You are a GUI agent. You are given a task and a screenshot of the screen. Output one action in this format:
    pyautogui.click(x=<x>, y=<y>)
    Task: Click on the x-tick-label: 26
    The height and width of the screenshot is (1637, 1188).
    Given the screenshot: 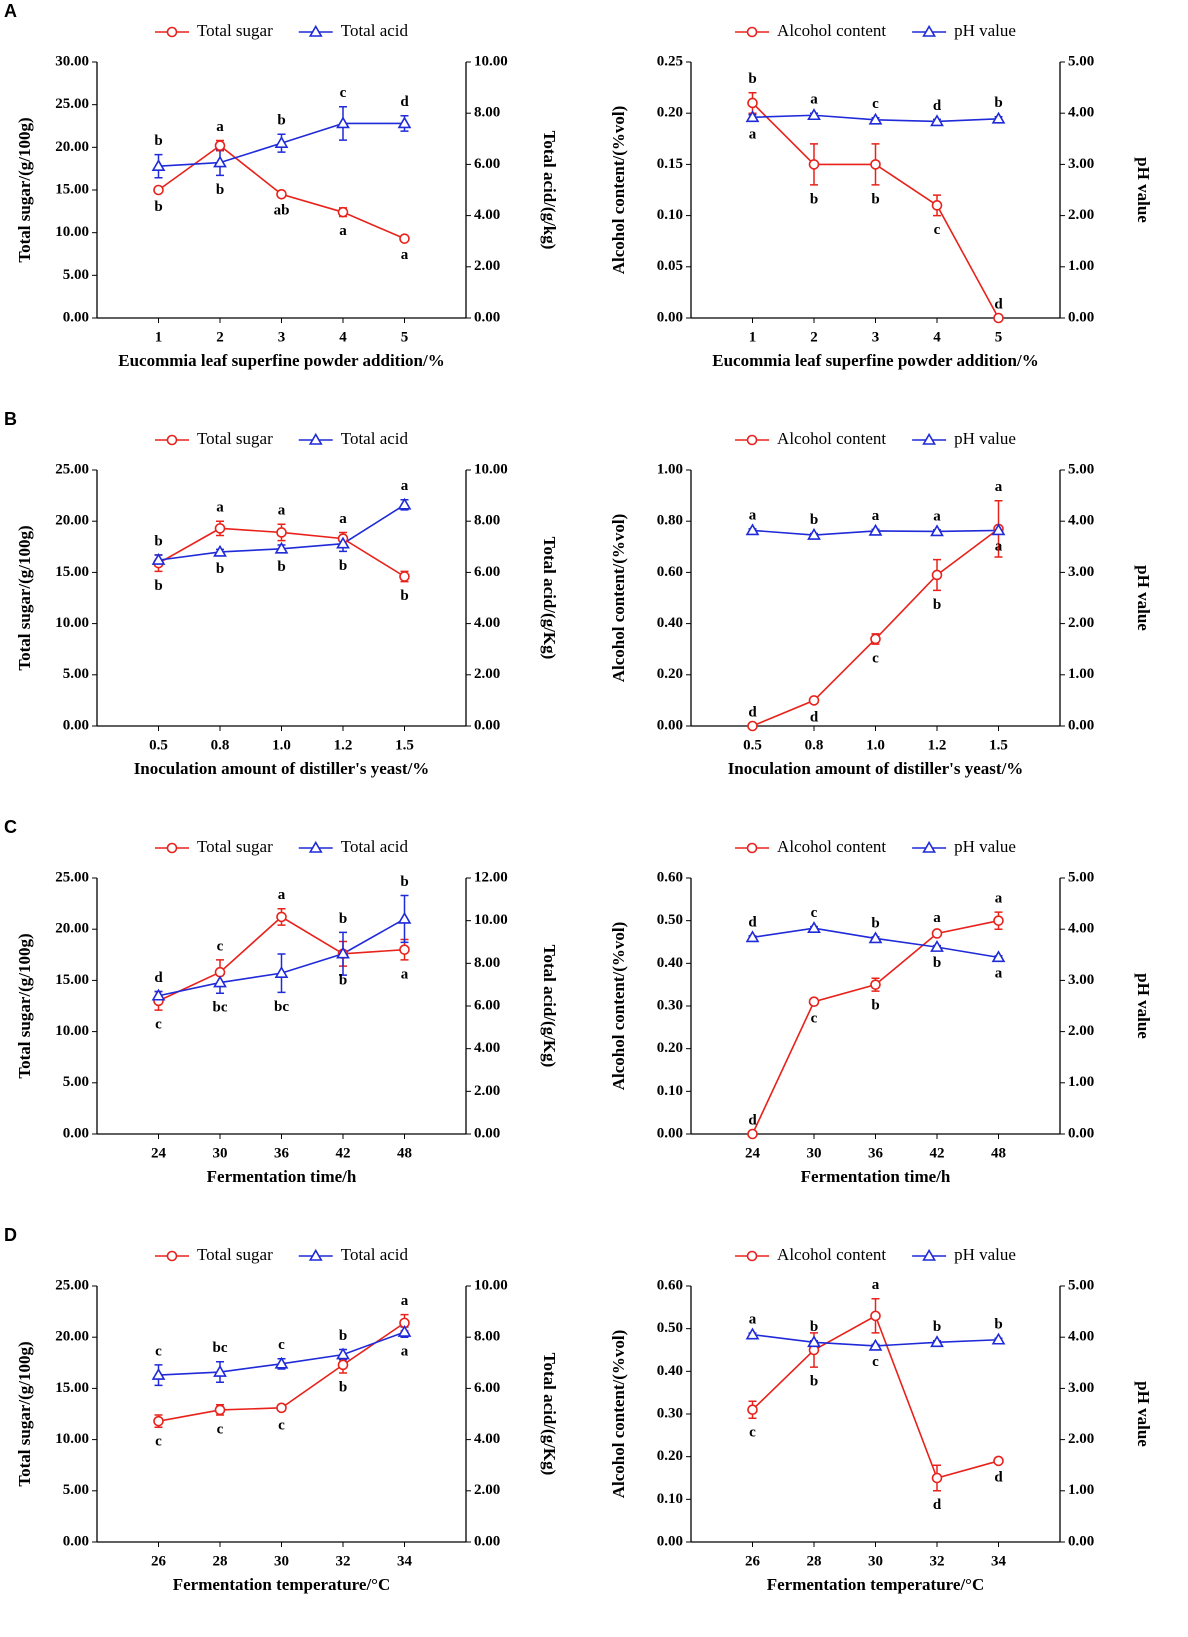 What is the action you would take?
    pyautogui.click(x=159, y=1561)
    